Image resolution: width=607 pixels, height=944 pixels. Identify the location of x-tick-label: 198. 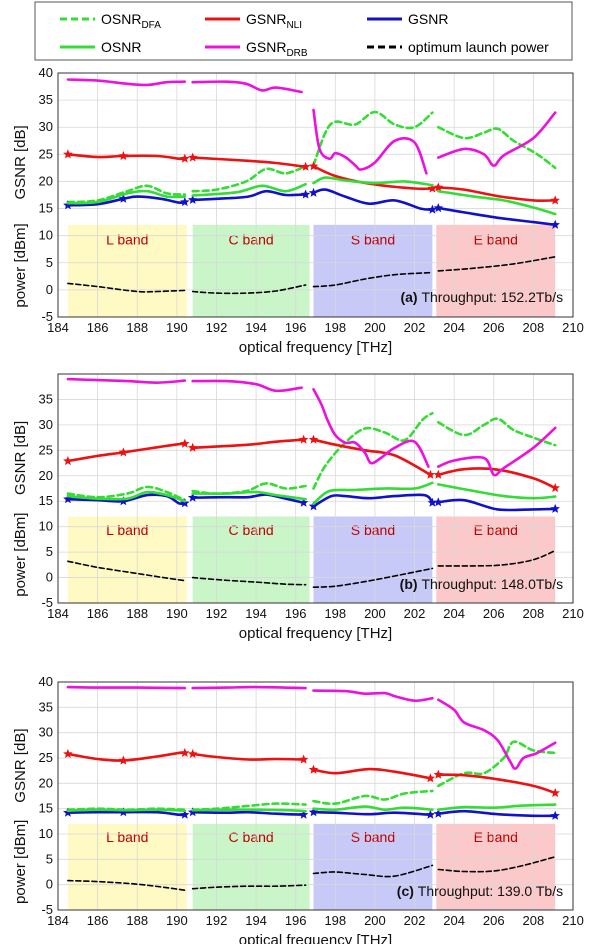
(335, 613).